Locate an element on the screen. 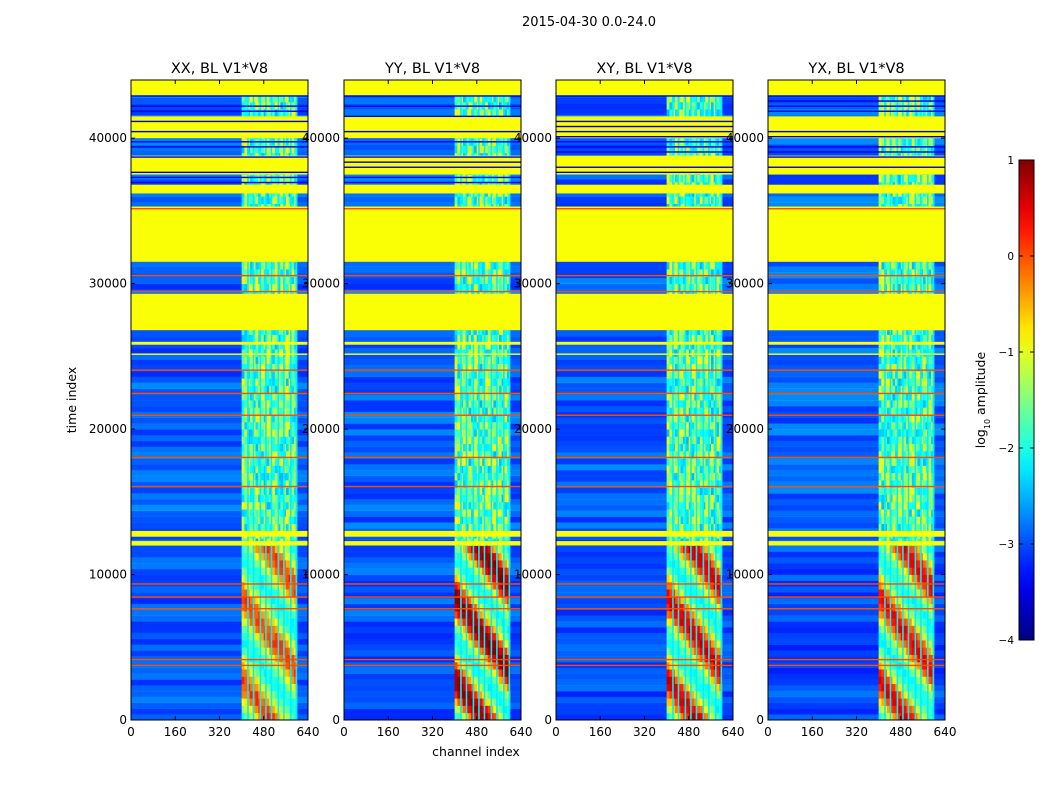 This screenshot has width=1050, height=800. rfi-column is located at coordinates (291, 400).